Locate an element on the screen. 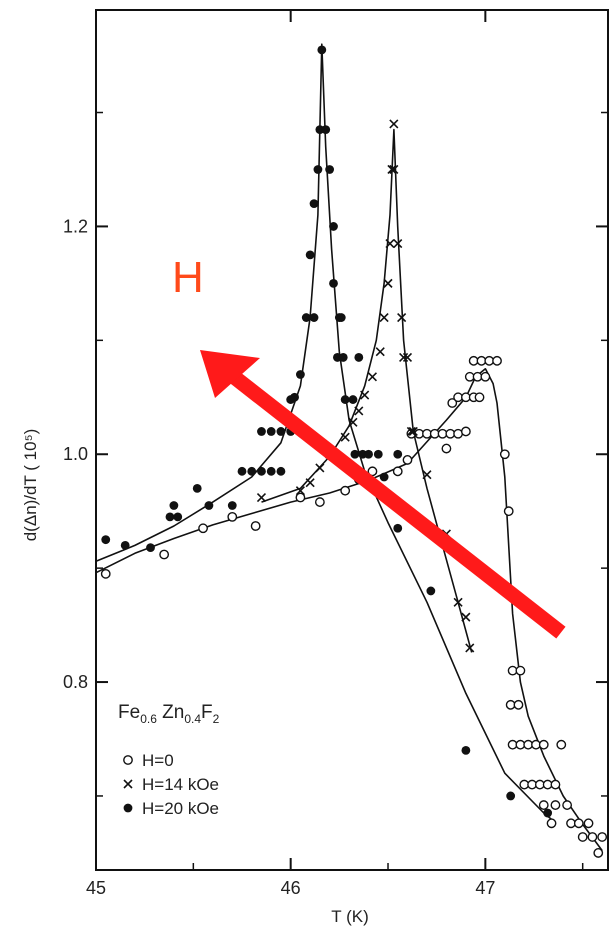 Image resolution: width=615 pixels, height=928 pixels. sample-label: Fe0.6 Zn0.4F2 is located at coordinates (169, 714).